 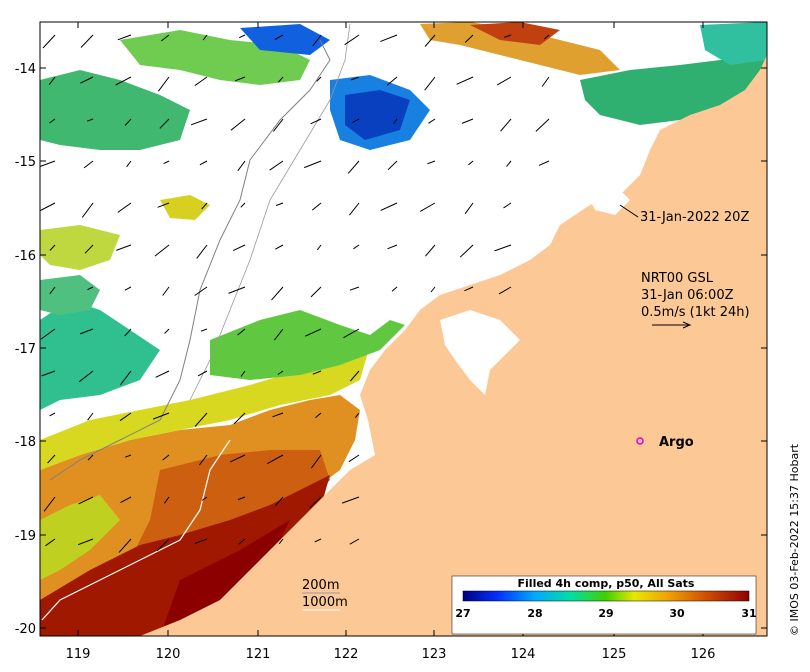 What do you see at coordinates (676, 442) in the screenshot?
I see `argo-label: Argo` at bounding box center [676, 442].